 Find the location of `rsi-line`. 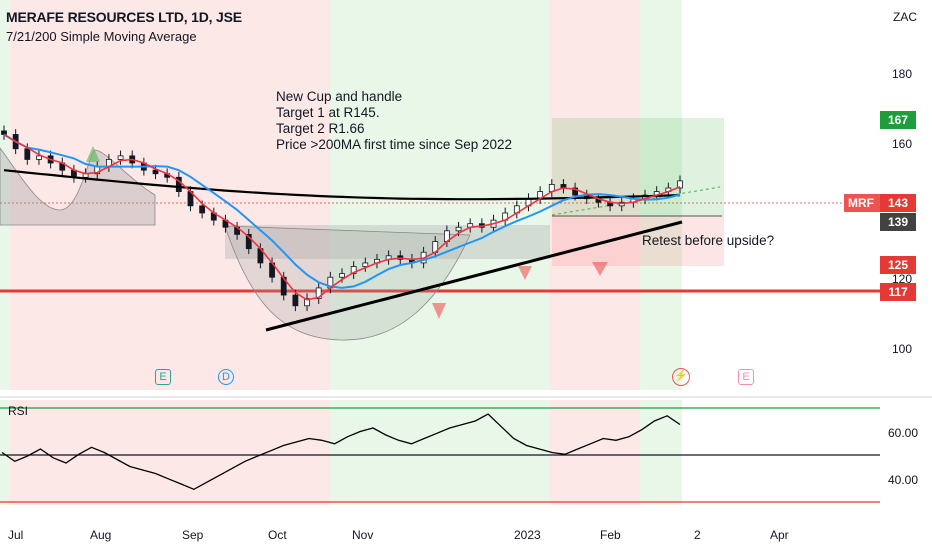

rsi-line is located at coordinates (341, 452).